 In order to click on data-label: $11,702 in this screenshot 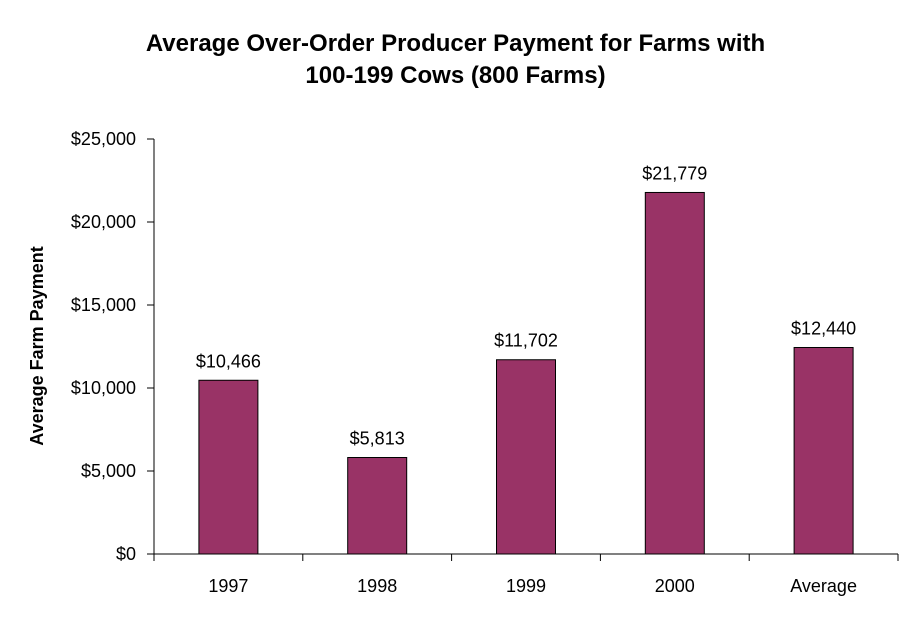, I will do `click(526, 341)`.